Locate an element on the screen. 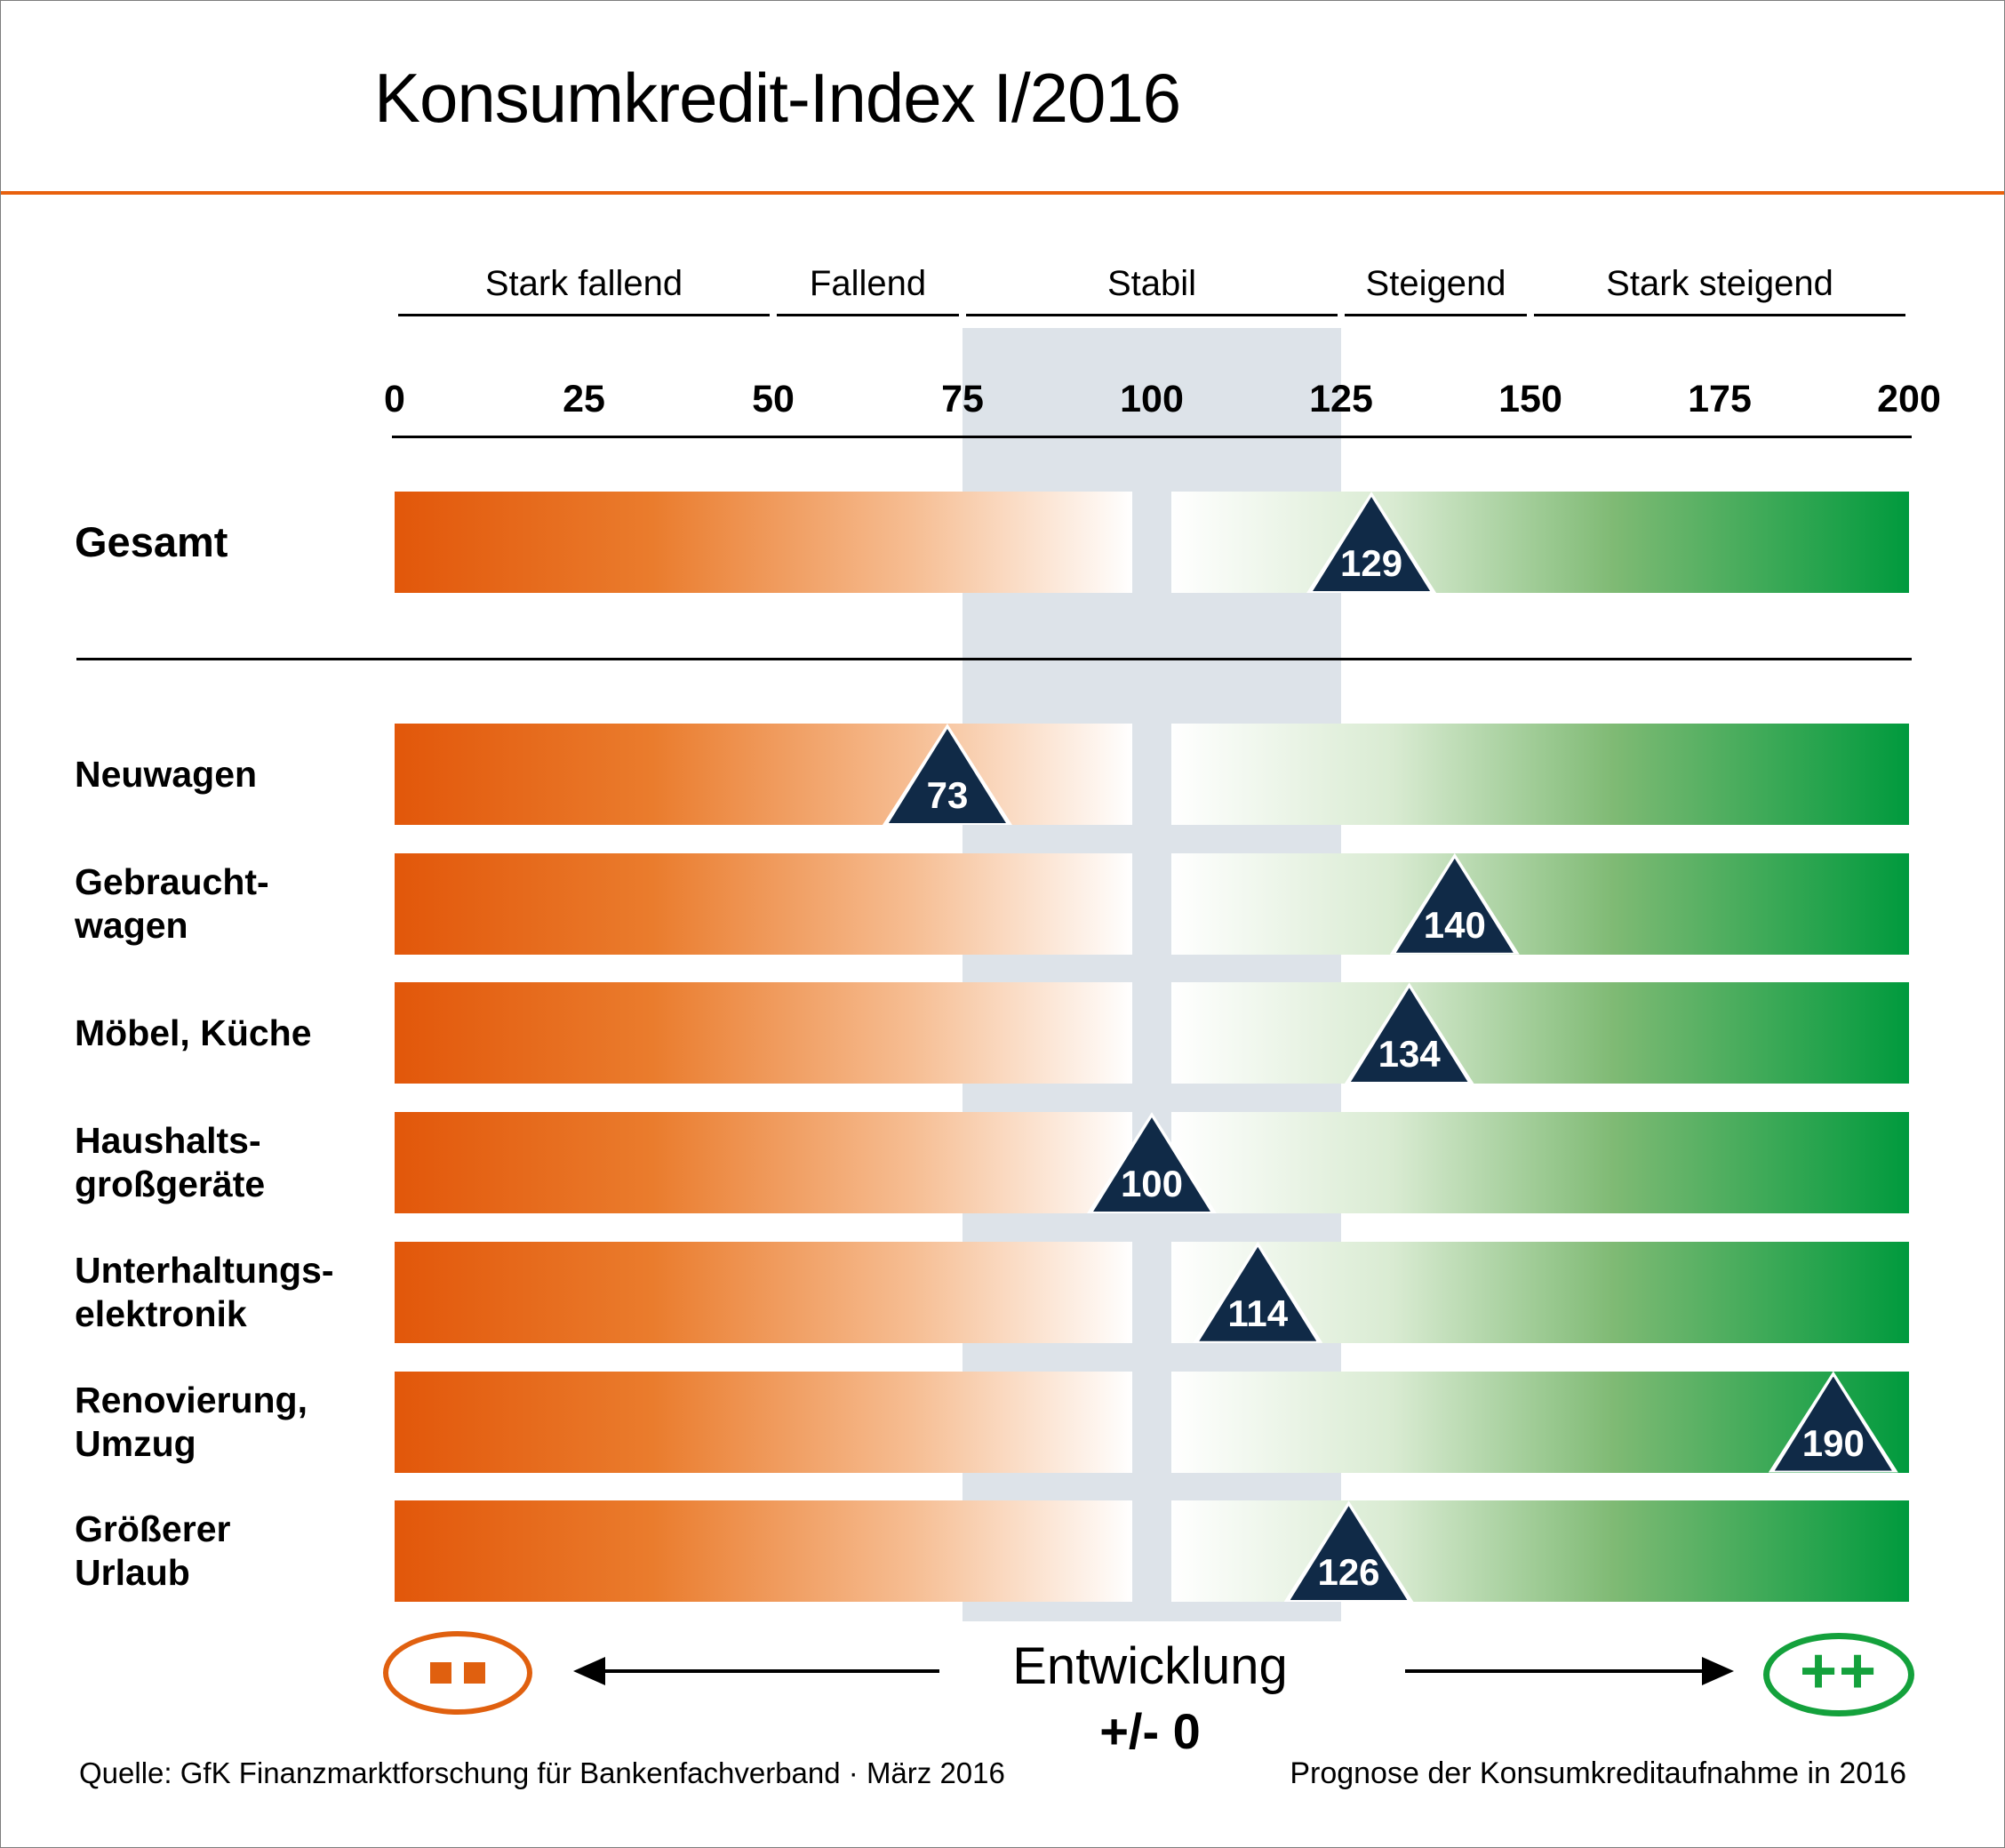 The height and width of the screenshot is (1848, 2005). value-marker: 126 is located at coordinates (1348, 1551).